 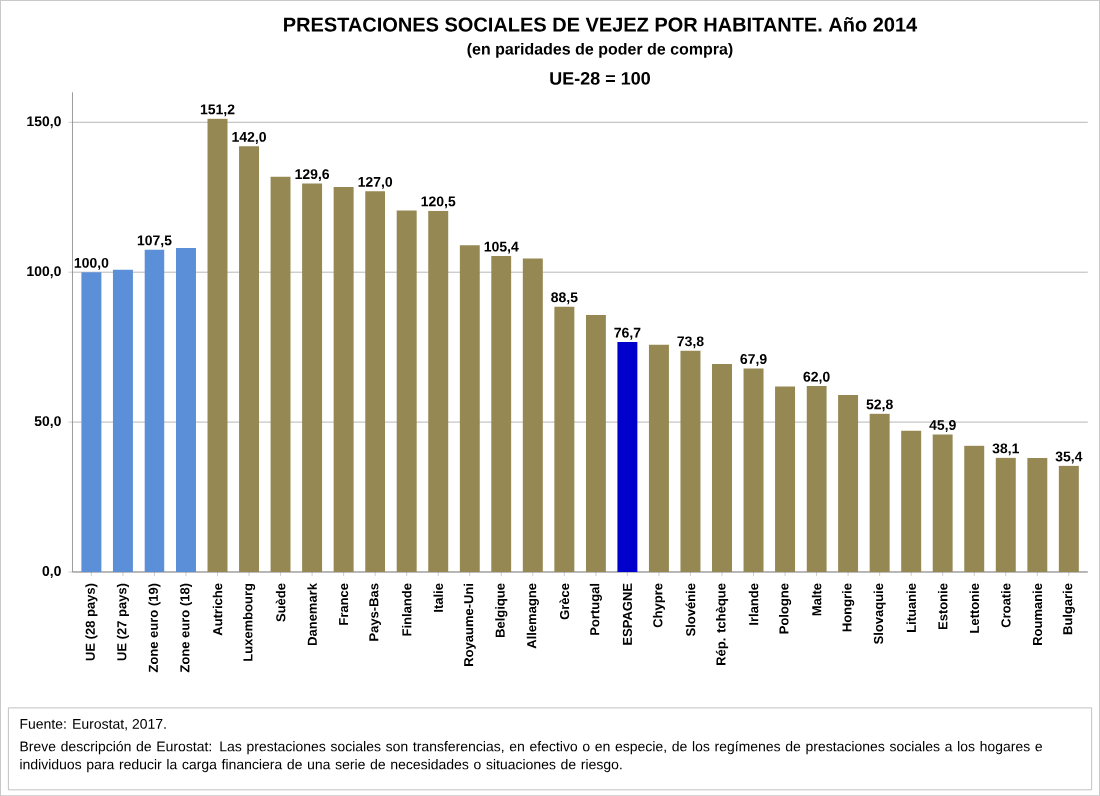 I want to click on text: UE-28 = 100, so click(x=600, y=78).